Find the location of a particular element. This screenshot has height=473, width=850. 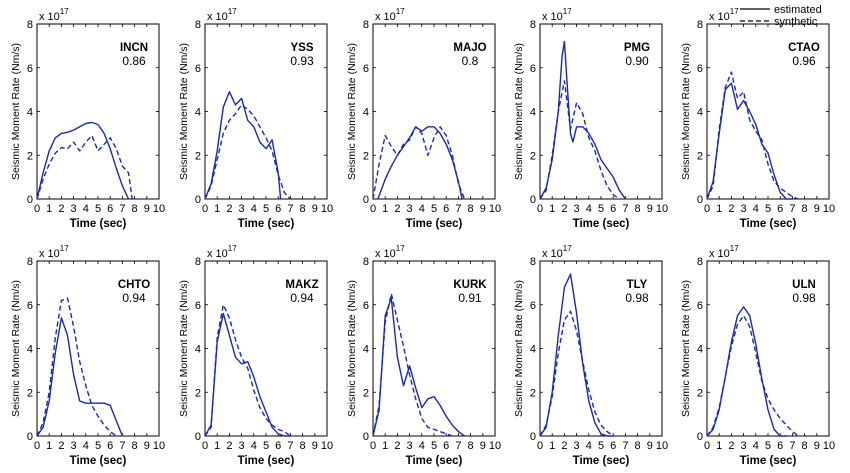

station-label: ULN is located at coordinates (804, 285).